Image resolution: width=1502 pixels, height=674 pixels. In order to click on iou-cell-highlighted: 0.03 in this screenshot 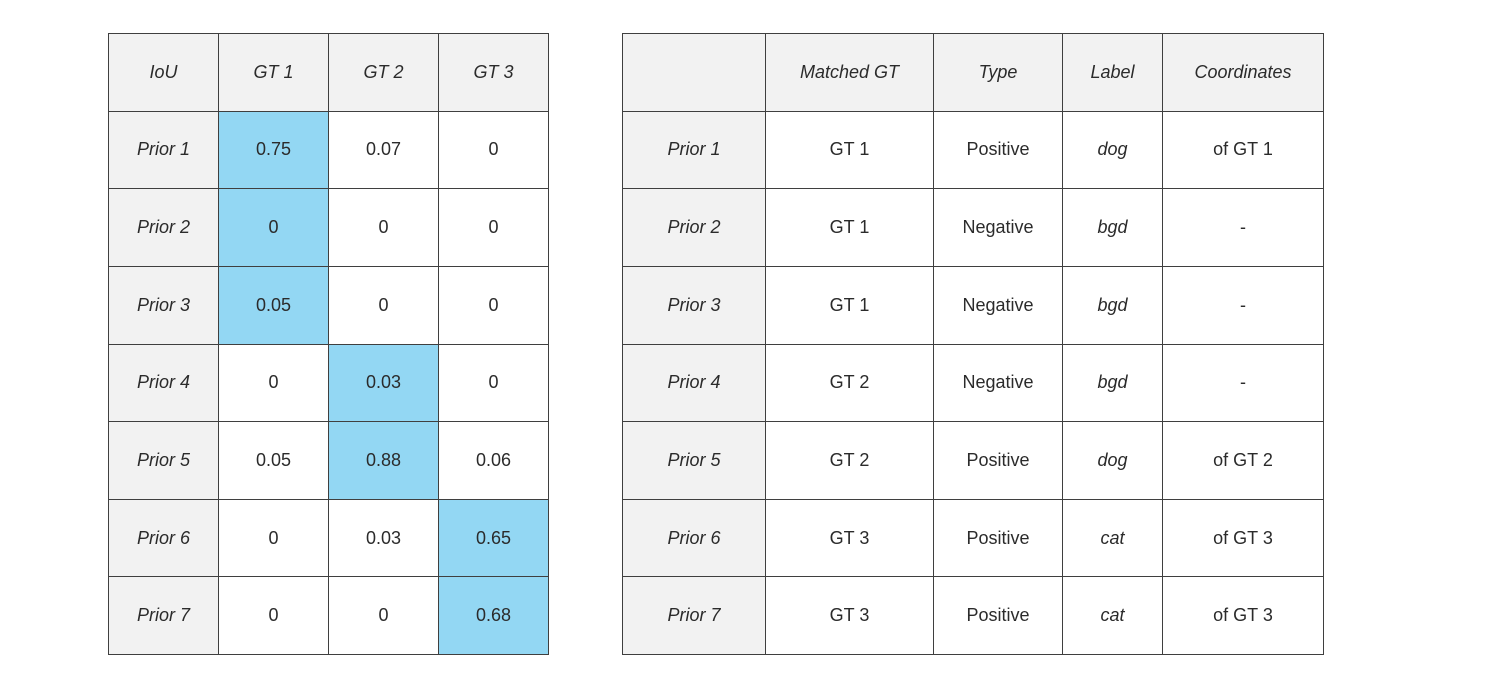, I will do `click(383, 383)`.